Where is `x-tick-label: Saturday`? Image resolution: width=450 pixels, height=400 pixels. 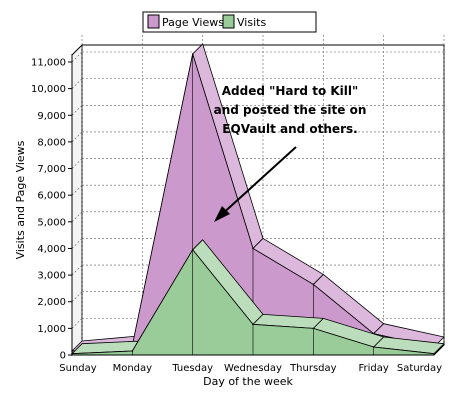 x-tick-label: Saturday is located at coordinates (419, 368).